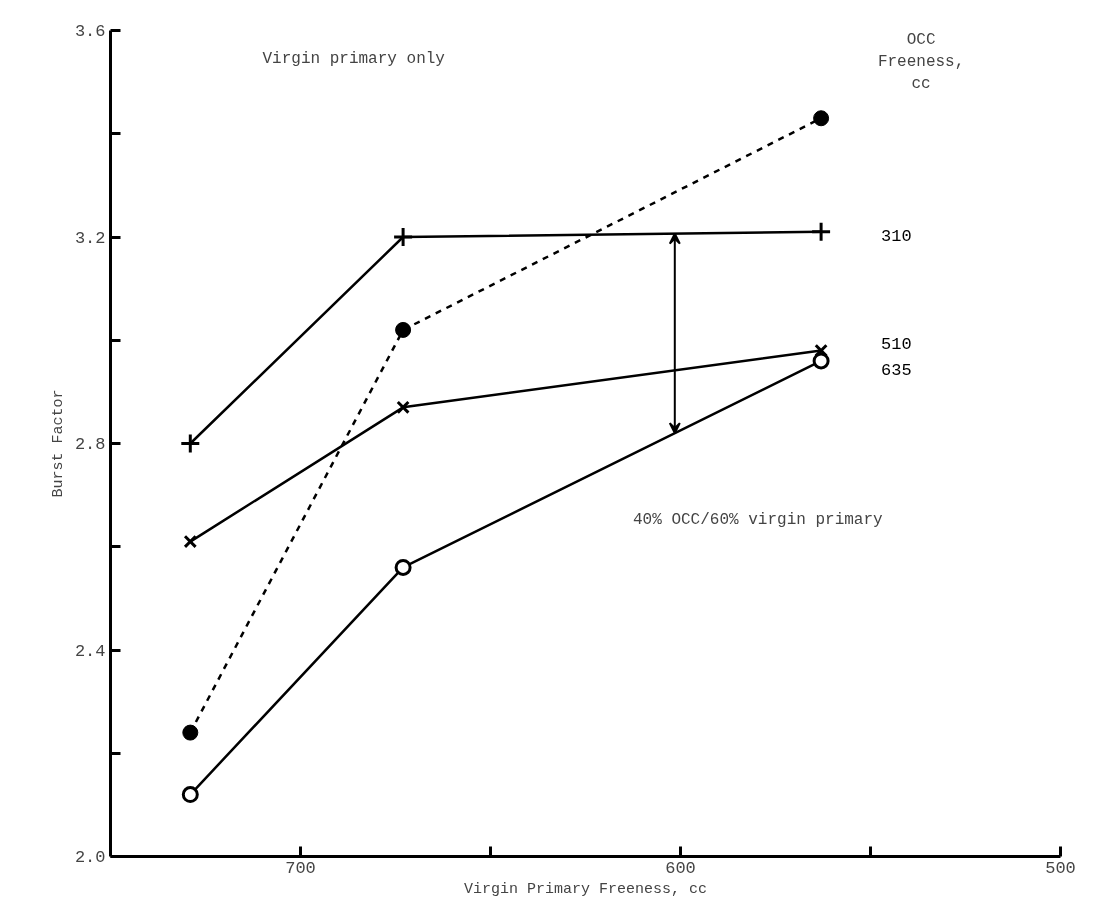 Image resolution: width=1118 pixels, height=913 pixels. What do you see at coordinates (90, 651) in the screenshot?
I see `y-tick-label: 2.4` at bounding box center [90, 651].